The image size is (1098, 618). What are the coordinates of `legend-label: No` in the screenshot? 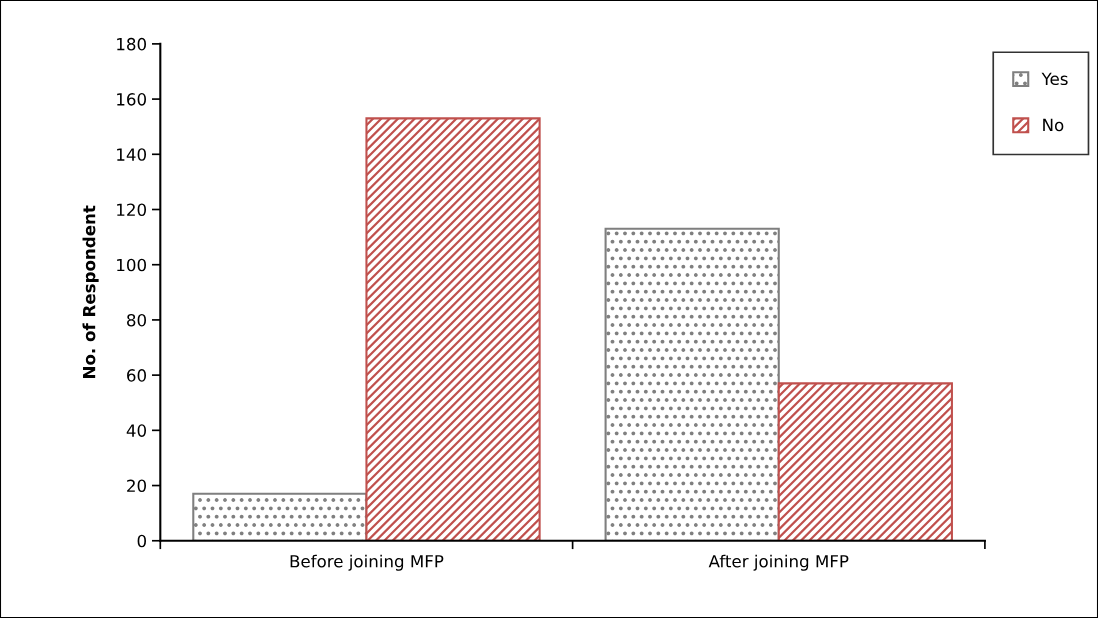 It's located at (1053, 125).